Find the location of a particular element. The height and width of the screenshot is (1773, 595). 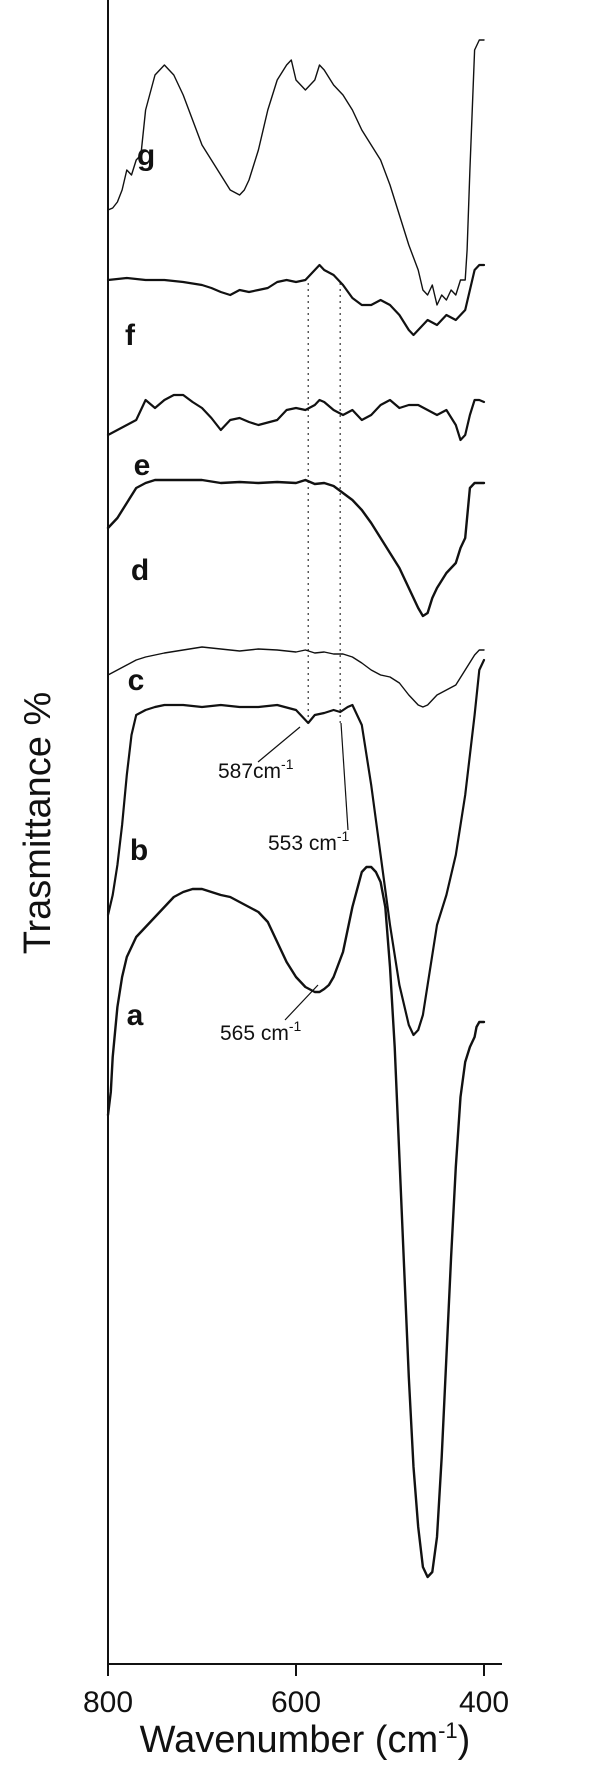

series-f-line is located at coordinates (296, 300).